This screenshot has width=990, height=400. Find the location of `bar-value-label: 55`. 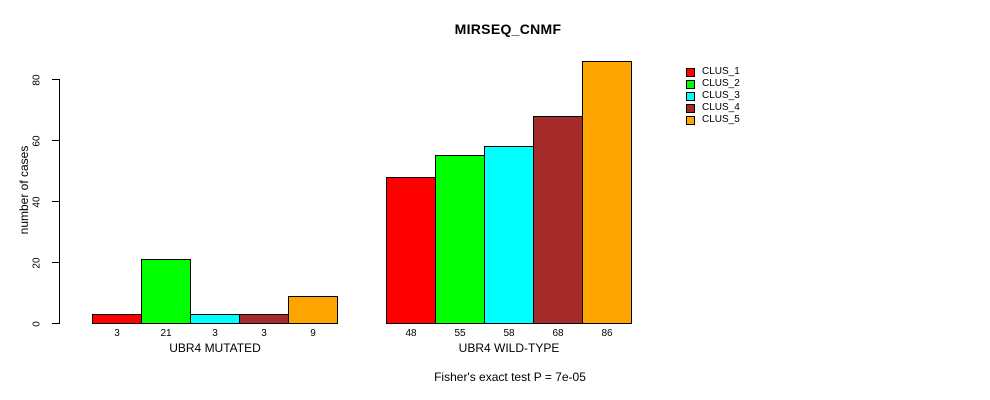

bar-value-label: 55 is located at coordinates (460, 333).